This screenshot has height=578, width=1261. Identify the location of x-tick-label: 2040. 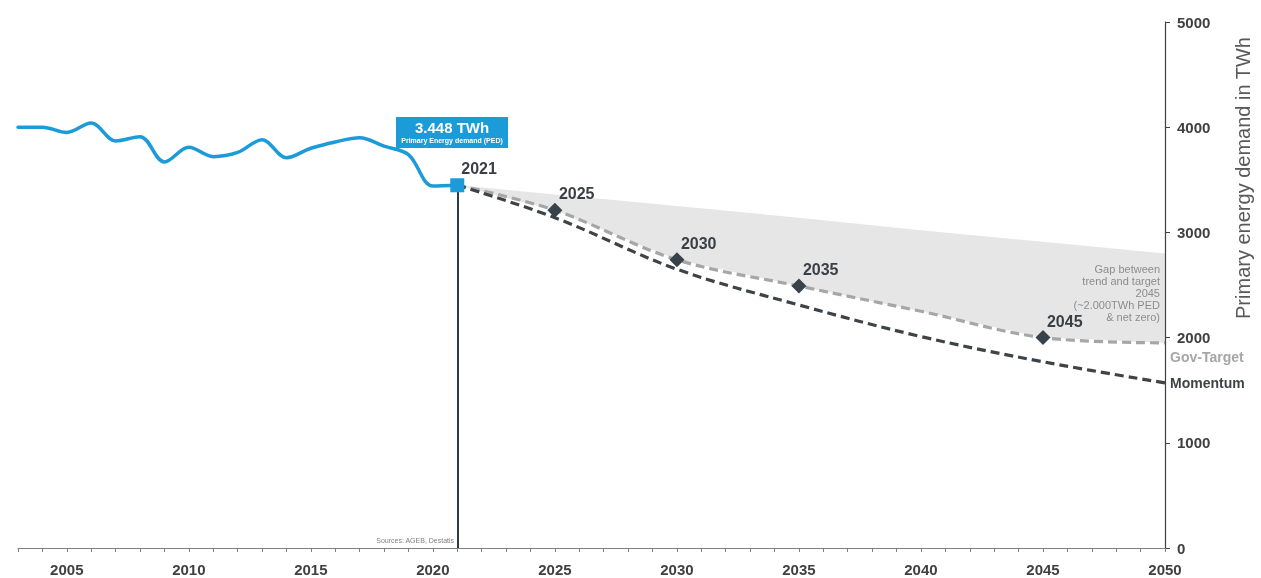
(921, 569).